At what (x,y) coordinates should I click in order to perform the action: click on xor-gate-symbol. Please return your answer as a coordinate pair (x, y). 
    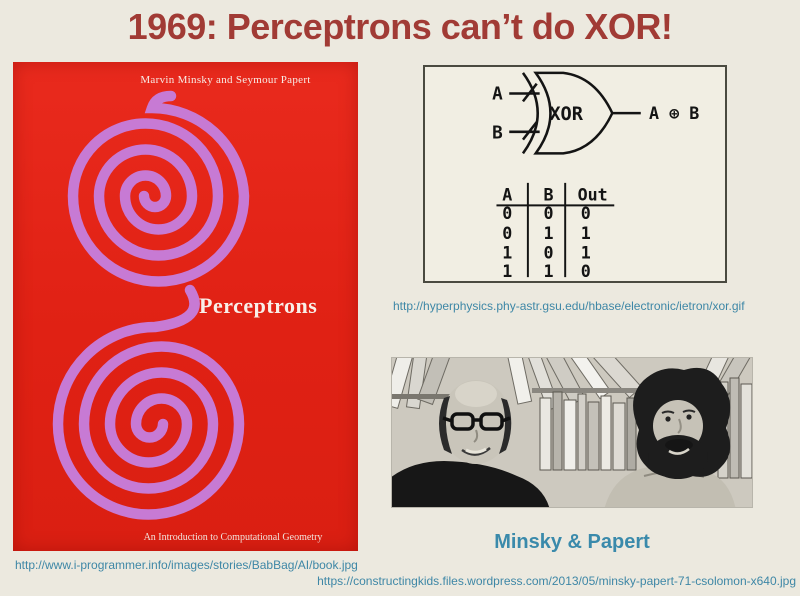
    Looking at the image, I should click on (575, 113).